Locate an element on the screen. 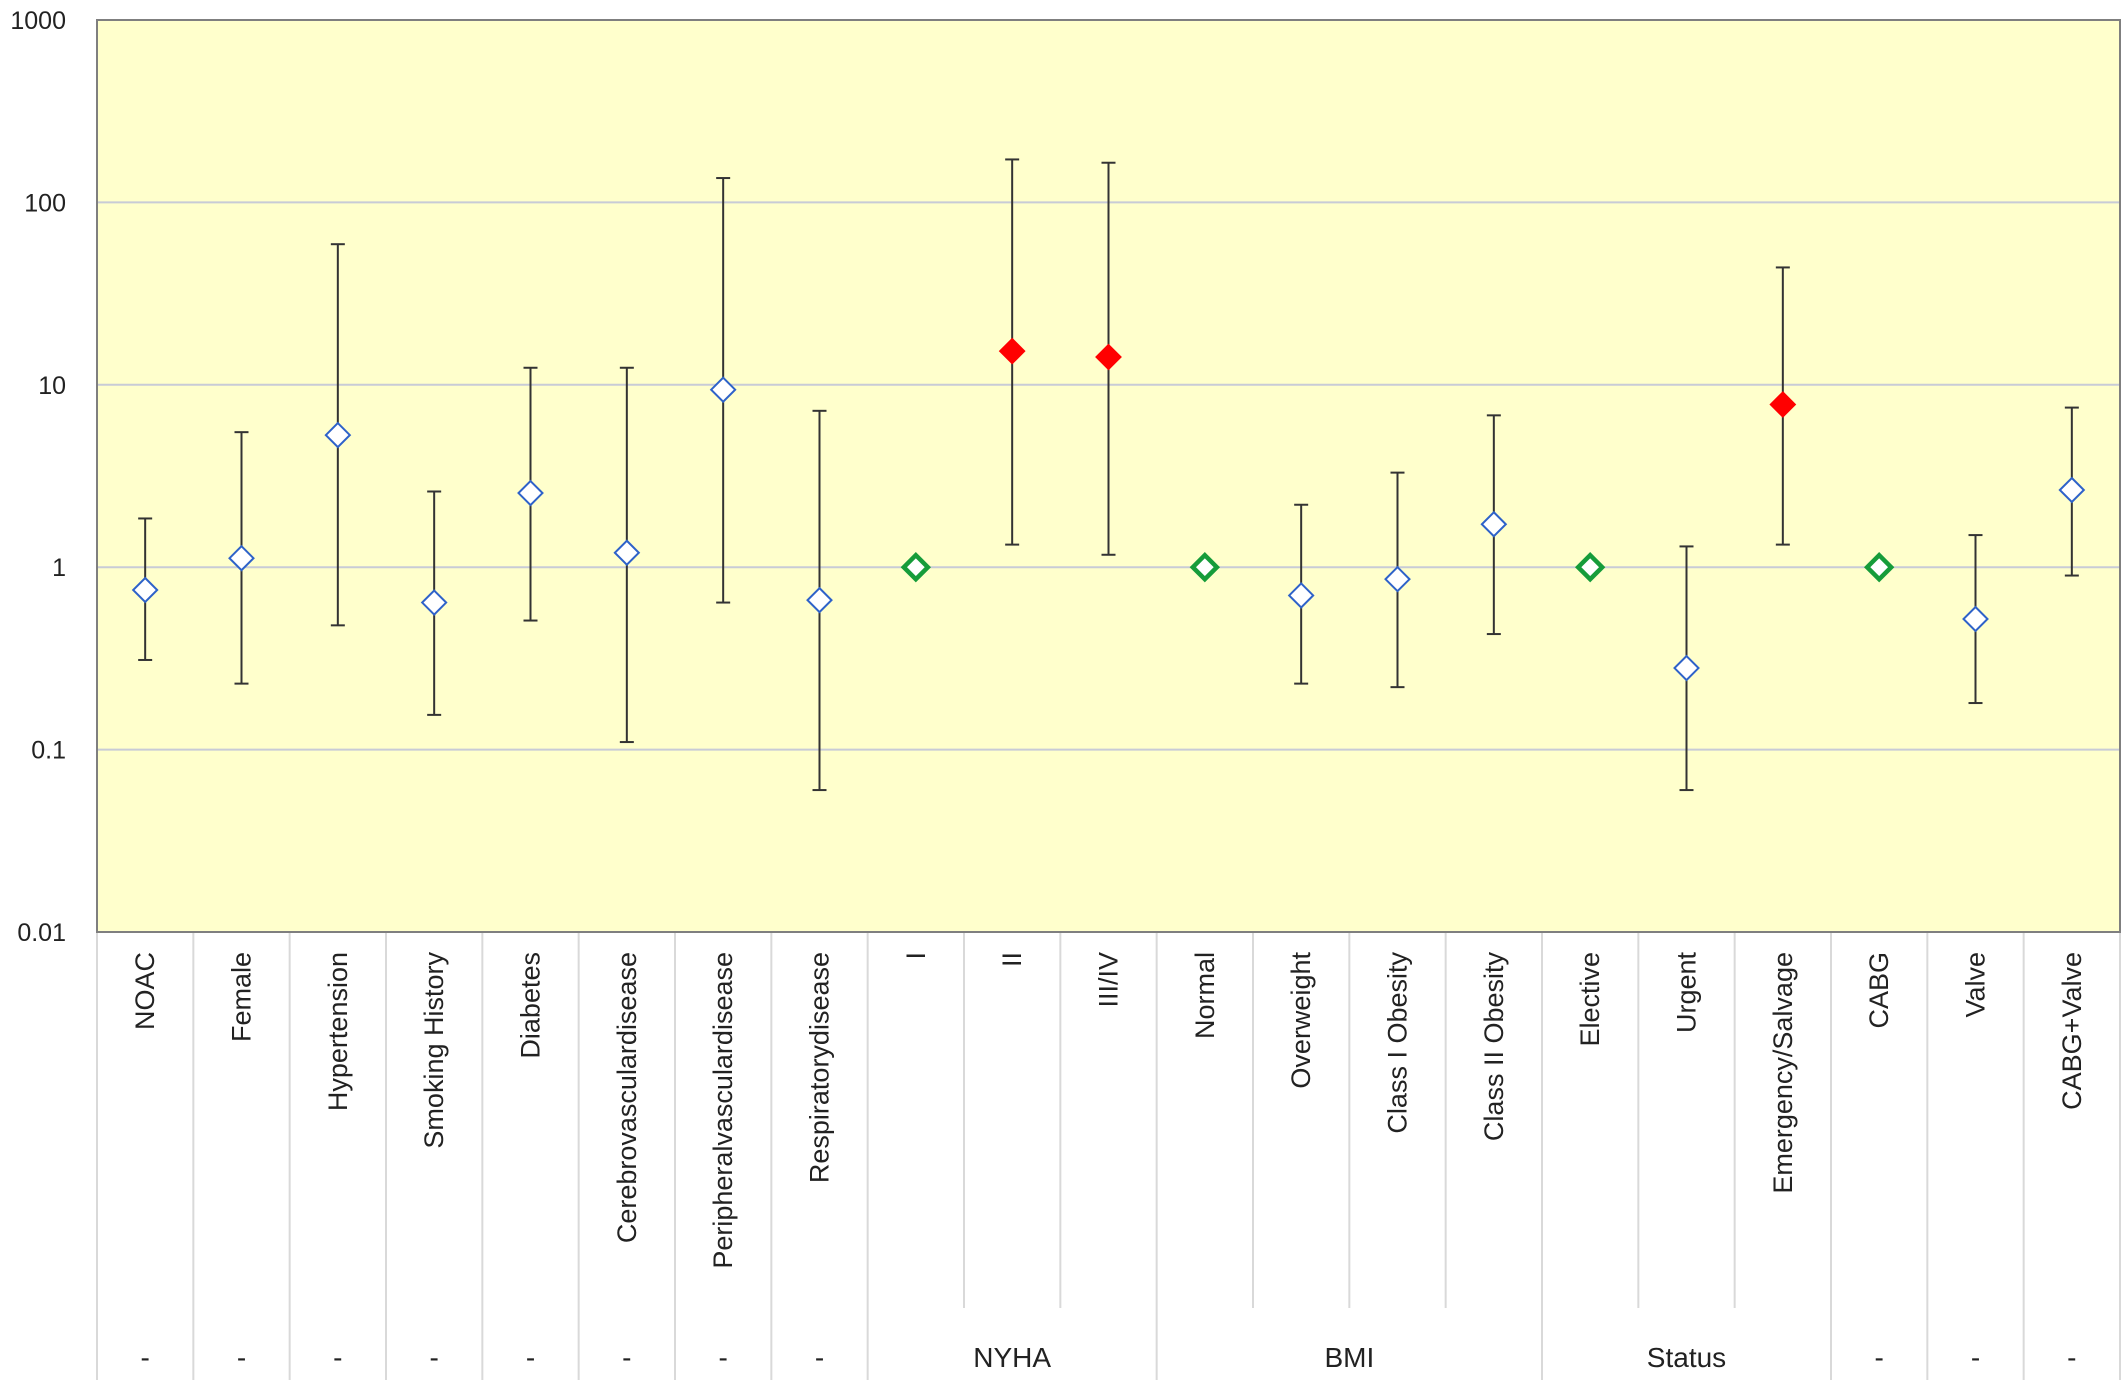 Image resolution: width=2128 pixels, height=1385 pixels. group-label: Status is located at coordinates (1686, 1357).